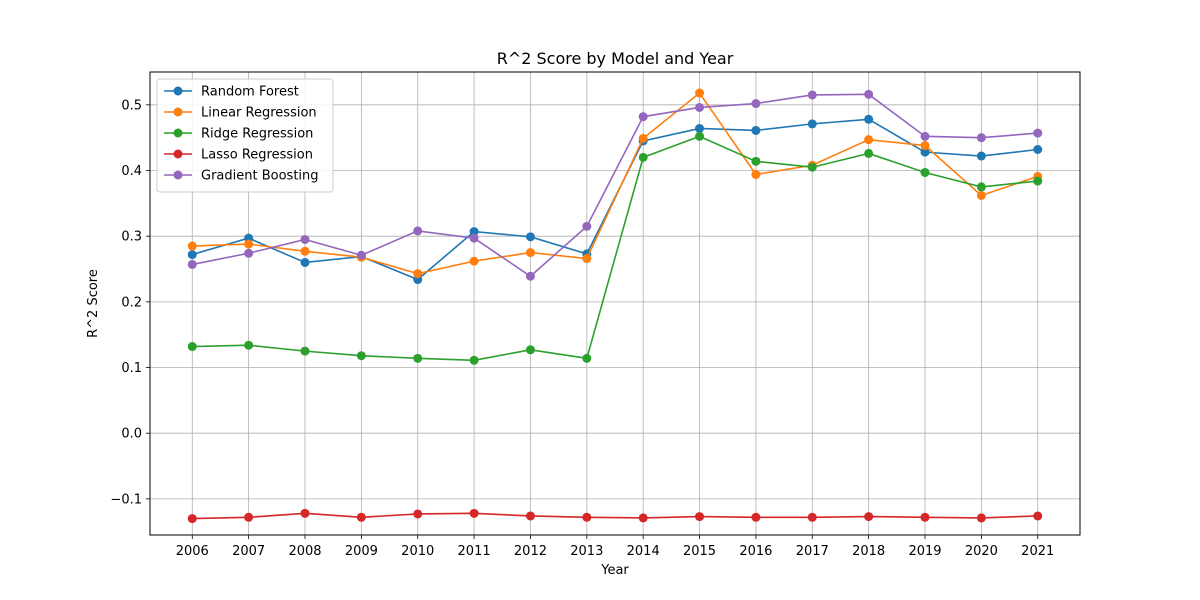 This screenshot has height=600, width=1200. What do you see at coordinates (812, 551) in the screenshot?
I see `x-tick-label: 2017` at bounding box center [812, 551].